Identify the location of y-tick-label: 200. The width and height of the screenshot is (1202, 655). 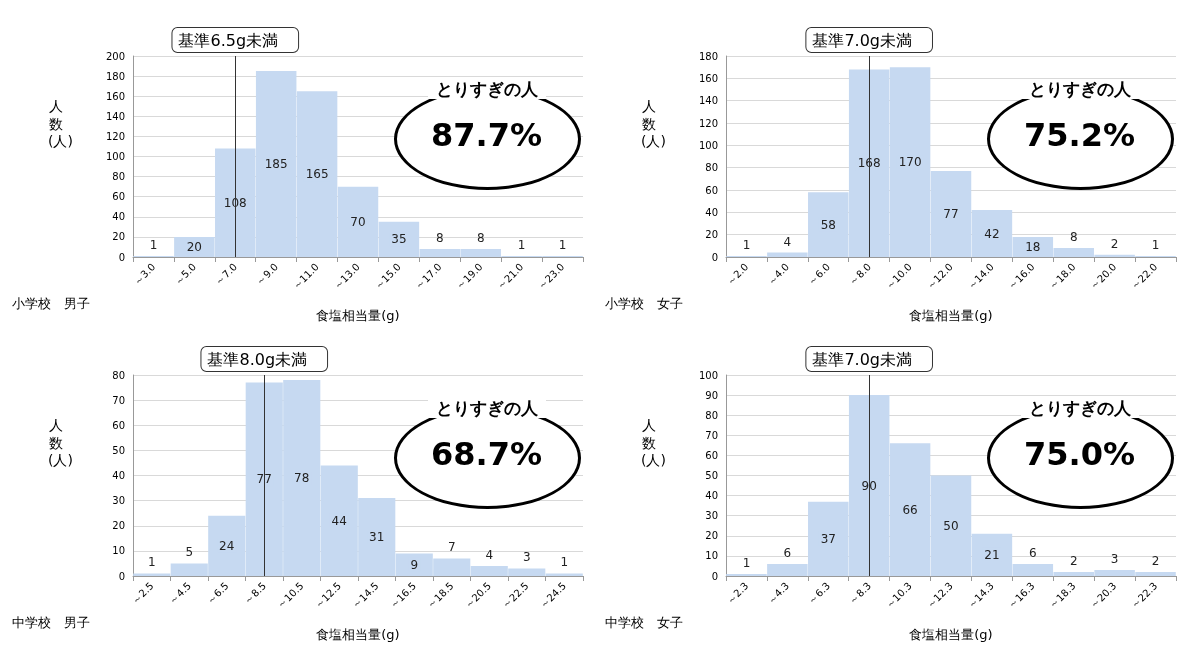
(115, 56).